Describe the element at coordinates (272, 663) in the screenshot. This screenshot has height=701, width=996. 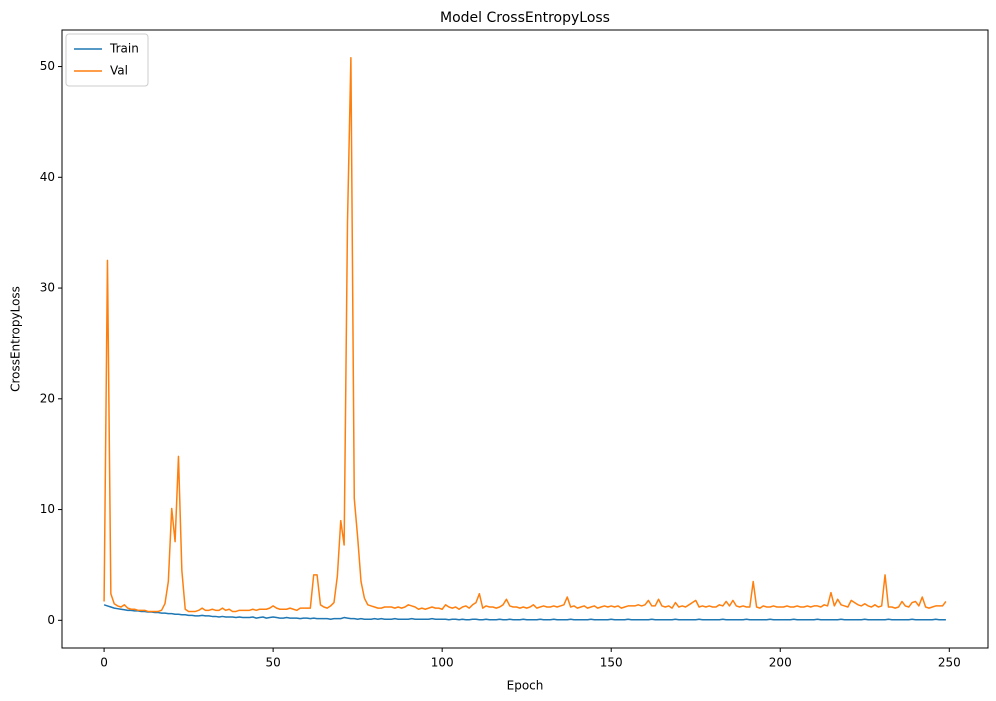
I see `x-tick-label: 50` at that location.